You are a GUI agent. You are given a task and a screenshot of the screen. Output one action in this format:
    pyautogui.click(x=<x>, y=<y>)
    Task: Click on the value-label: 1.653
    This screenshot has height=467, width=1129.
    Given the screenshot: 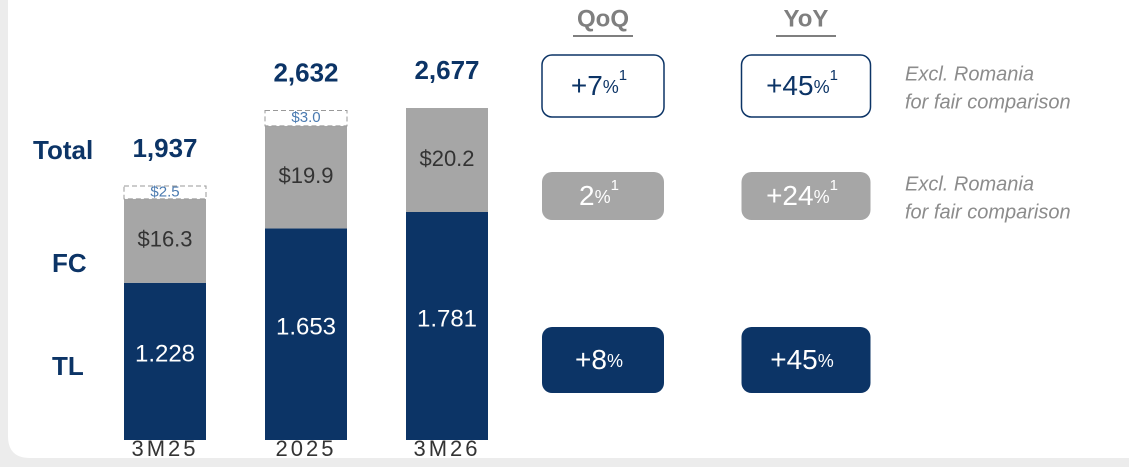 What is the action you would take?
    pyautogui.click(x=306, y=327)
    